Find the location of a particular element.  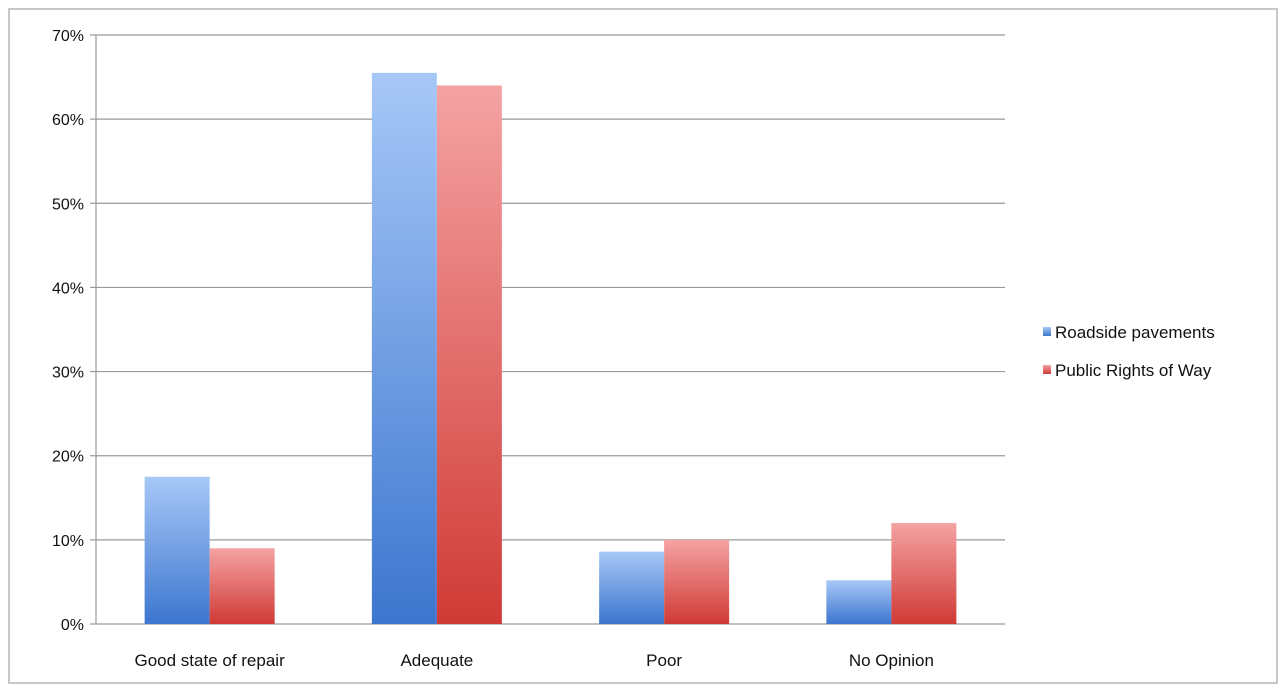

x-category-label: Poor is located at coordinates (664, 660).